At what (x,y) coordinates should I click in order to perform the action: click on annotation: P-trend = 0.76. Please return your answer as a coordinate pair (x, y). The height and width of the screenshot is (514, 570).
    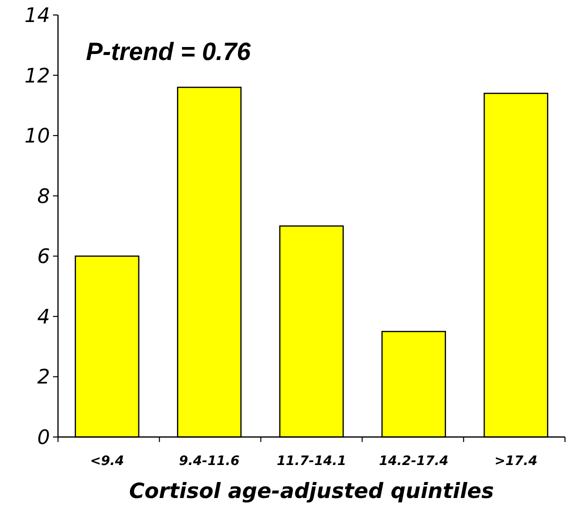
    Looking at the image, I should click on (169, 52).